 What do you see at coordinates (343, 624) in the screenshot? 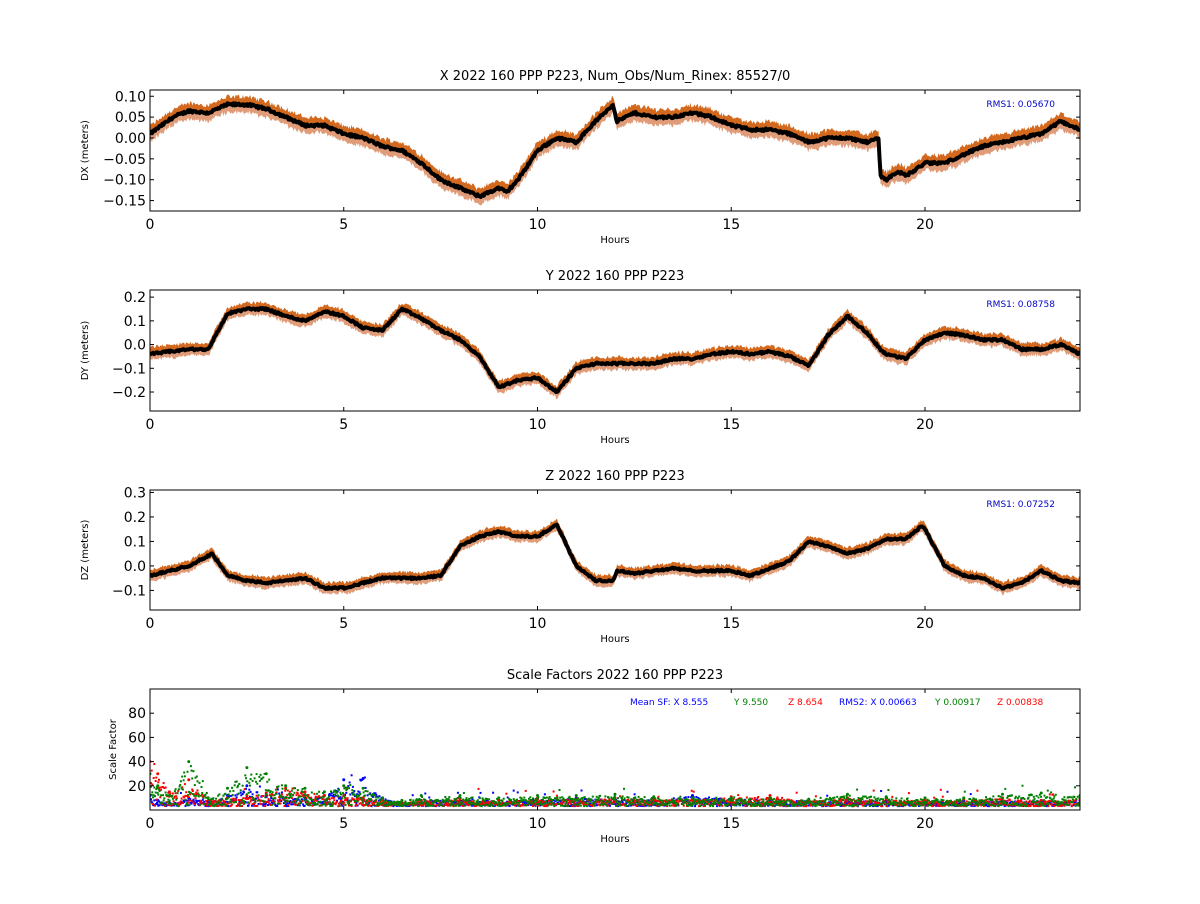
I see `x-tick-label: 5` at bounding box center [343, 624].